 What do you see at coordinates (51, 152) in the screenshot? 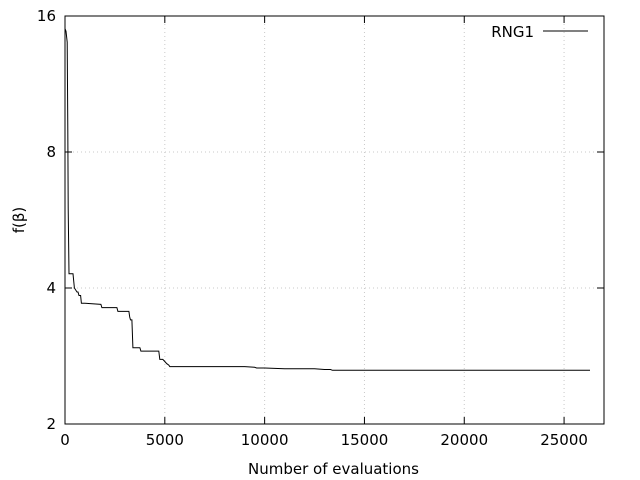
I see `y-tick-label: 8` at bounding box center [51, 152].